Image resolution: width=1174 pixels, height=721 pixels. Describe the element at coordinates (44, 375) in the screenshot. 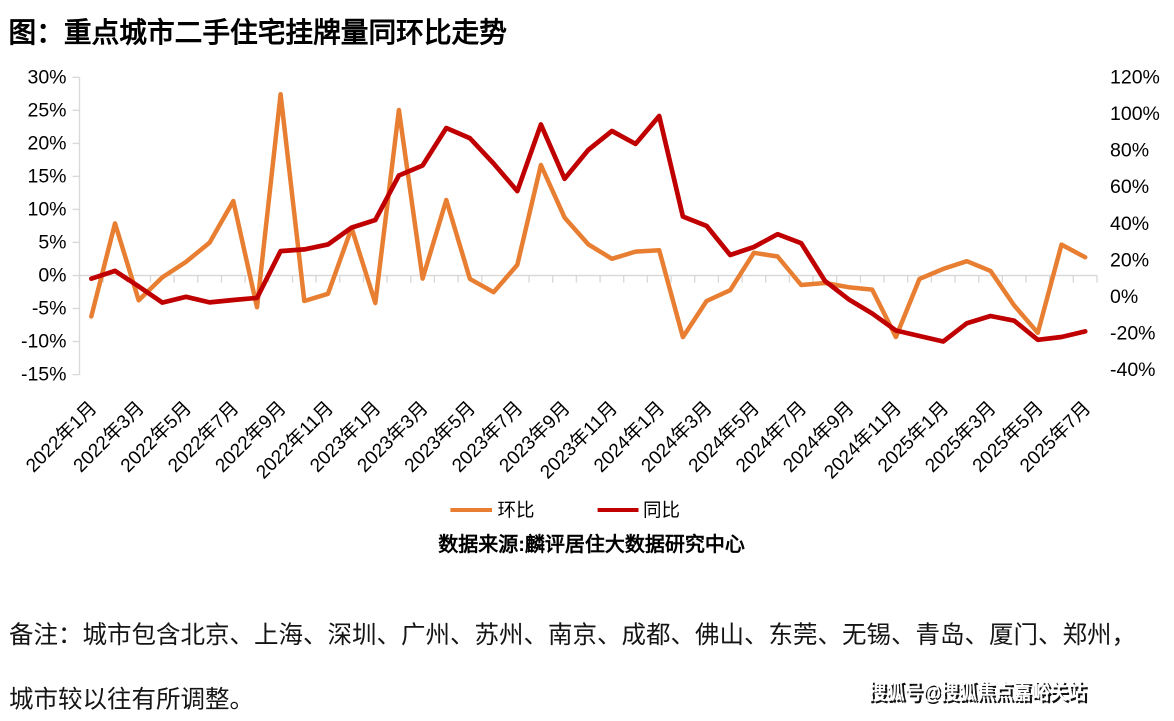

I see `svg-text: -15%` at that location.